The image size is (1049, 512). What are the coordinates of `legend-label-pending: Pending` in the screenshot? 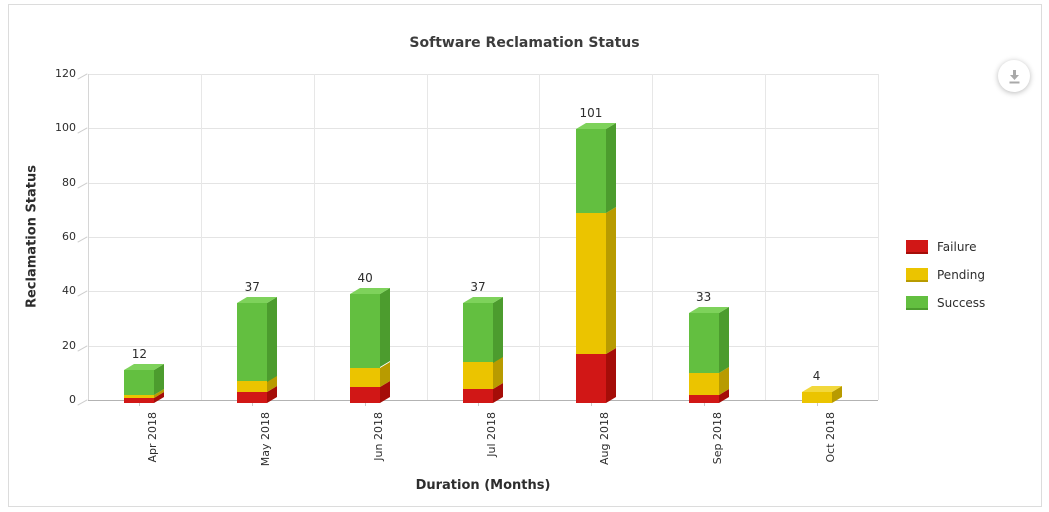 It's located at (961, 274).